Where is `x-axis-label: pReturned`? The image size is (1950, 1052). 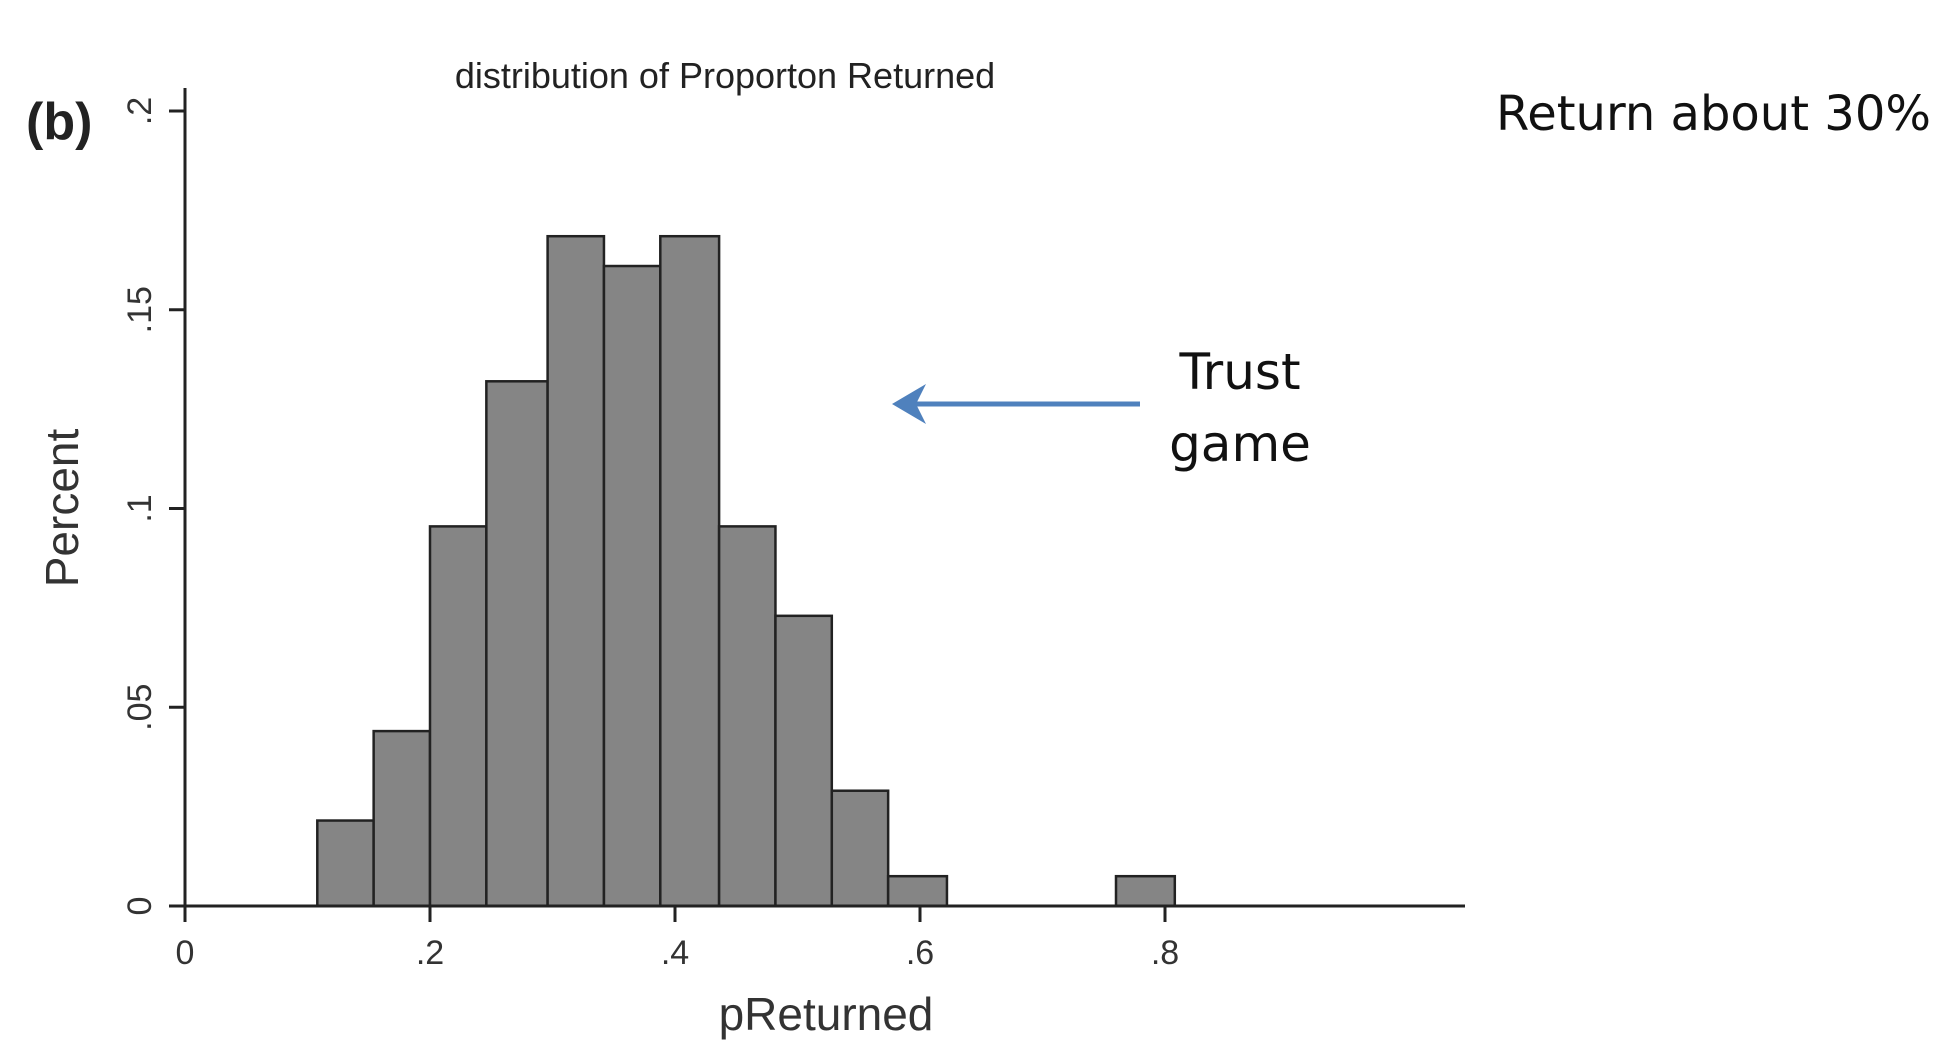 x-axis-label: pReturned is located at coordinates (826, 1014).